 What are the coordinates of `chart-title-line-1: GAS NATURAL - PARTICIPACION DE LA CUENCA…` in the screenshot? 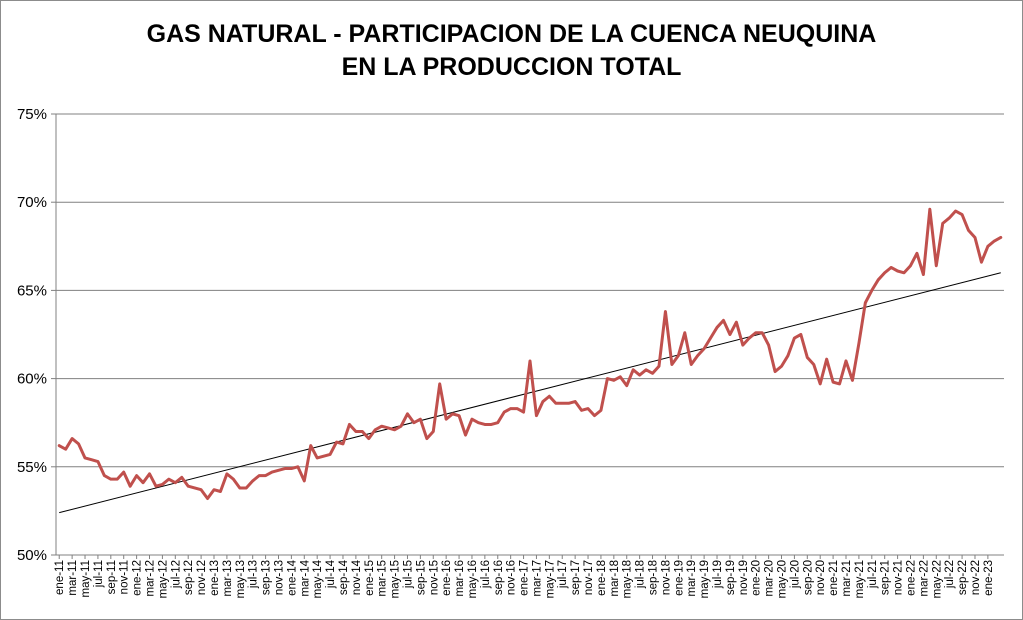 It's located at (511, 34).